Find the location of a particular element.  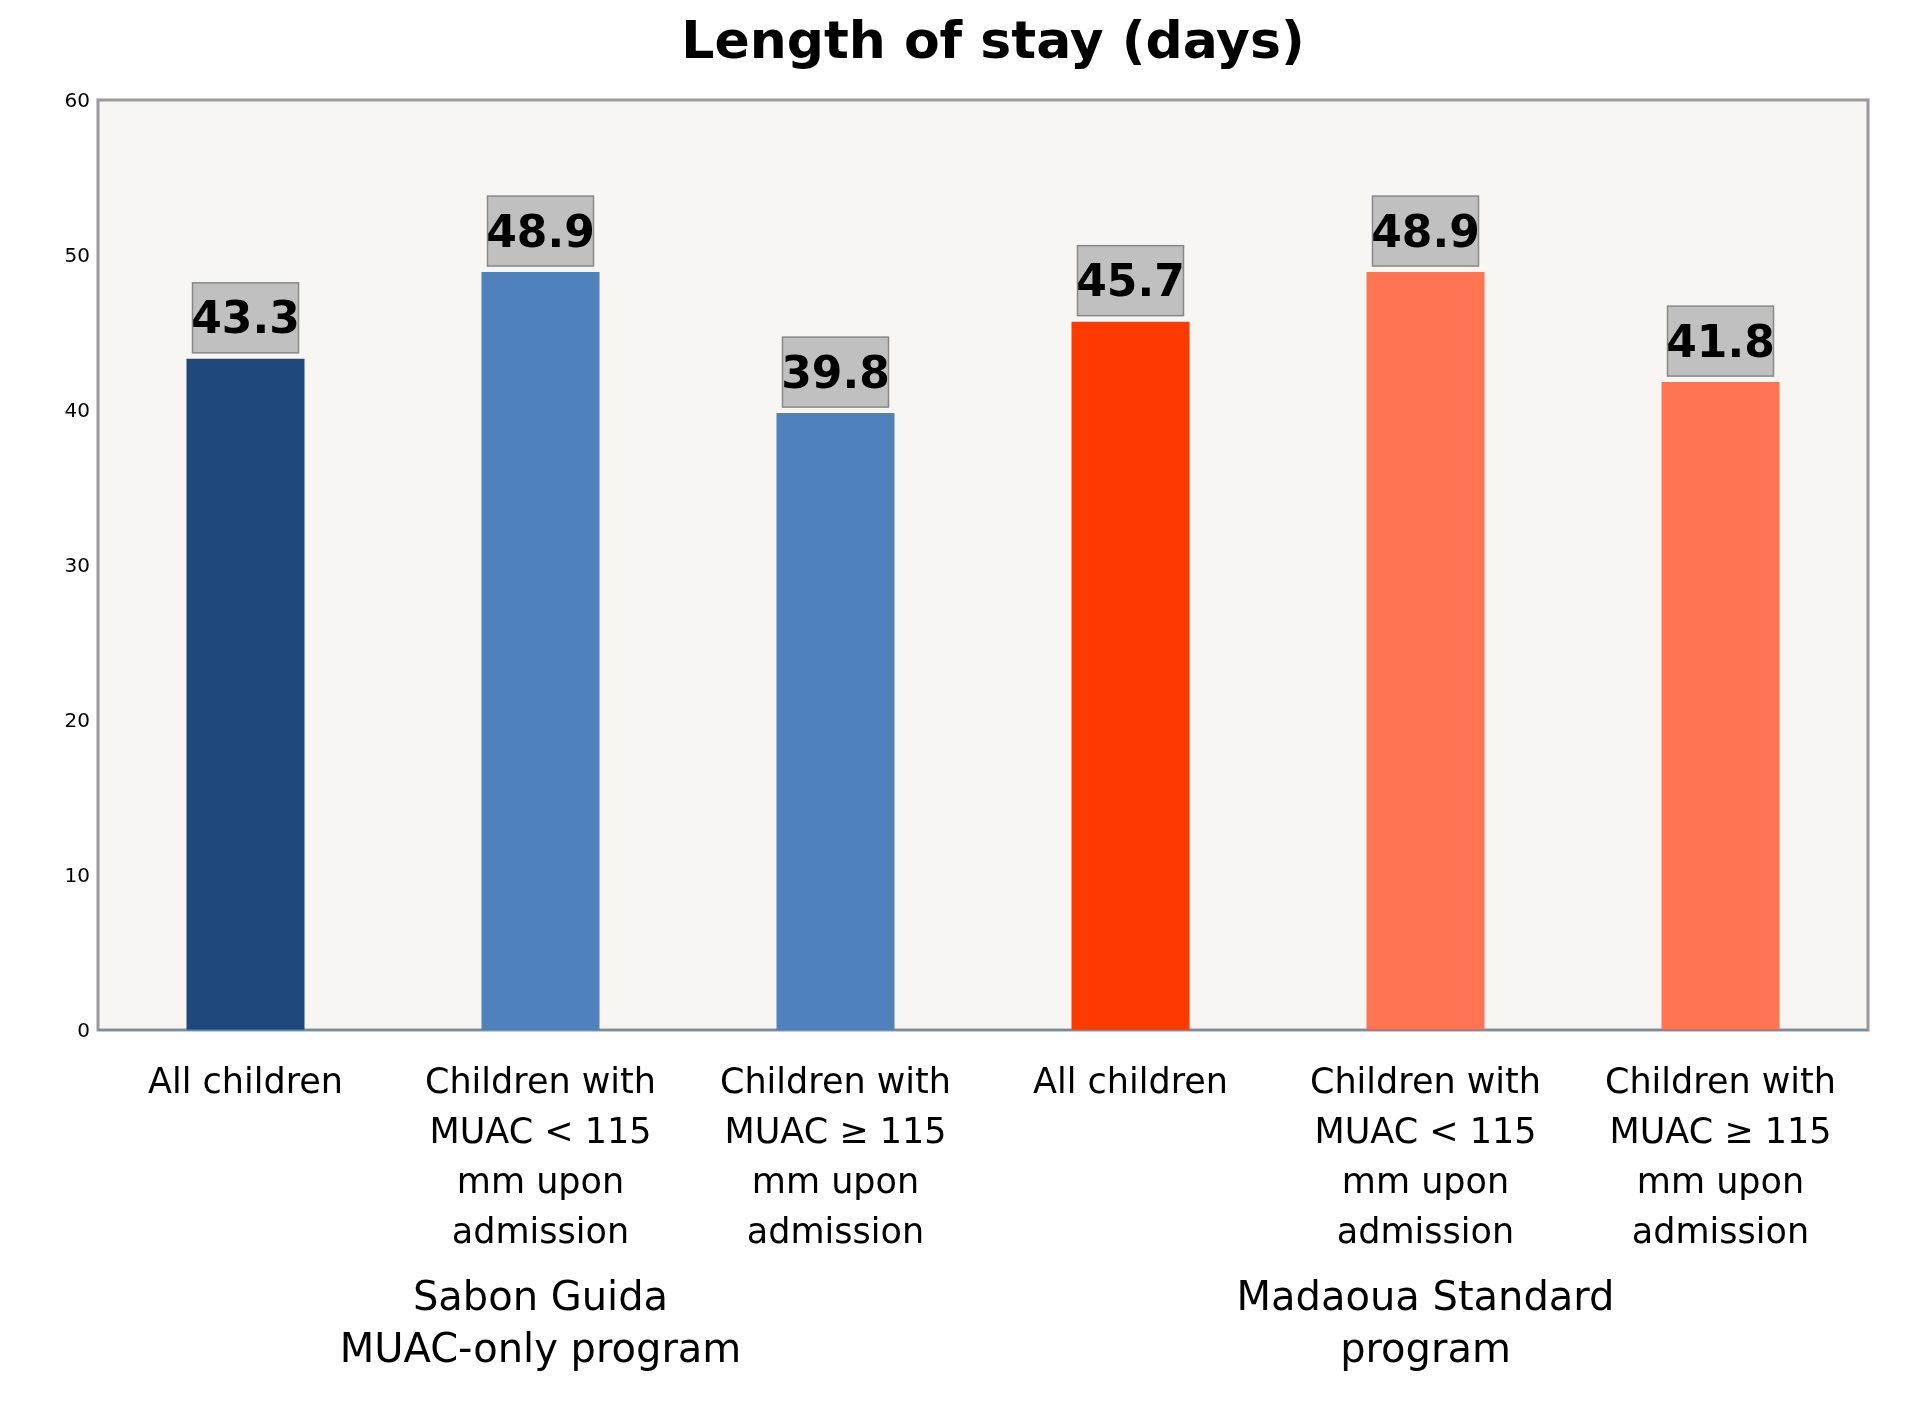

data-label: 39.8 is located at coordinates (835, 372).